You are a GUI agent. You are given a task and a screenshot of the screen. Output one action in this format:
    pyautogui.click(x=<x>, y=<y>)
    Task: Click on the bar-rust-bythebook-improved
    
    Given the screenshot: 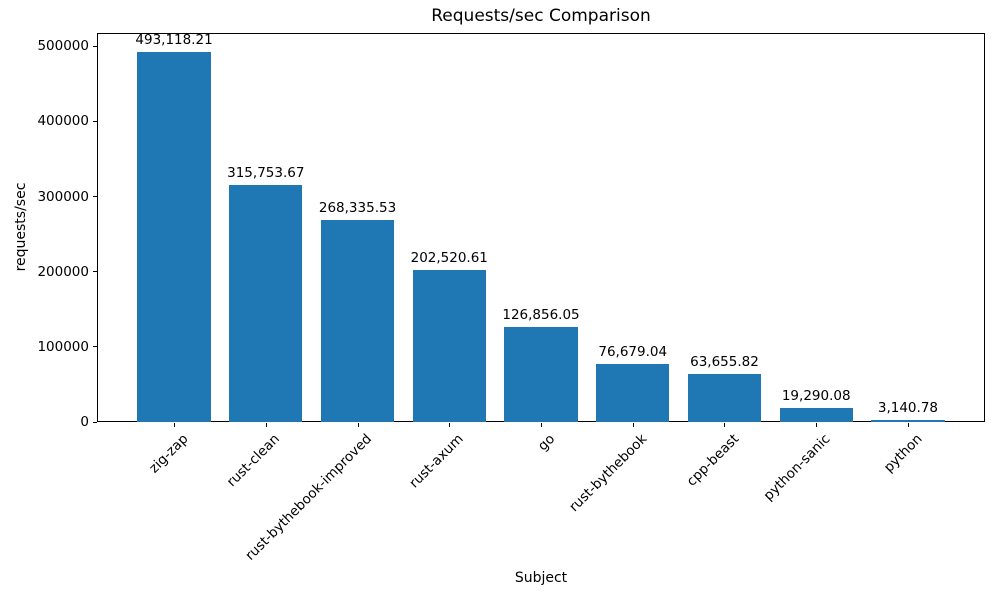 What is the action you would take?
    pyautogui.click(x=357, y=321)
    